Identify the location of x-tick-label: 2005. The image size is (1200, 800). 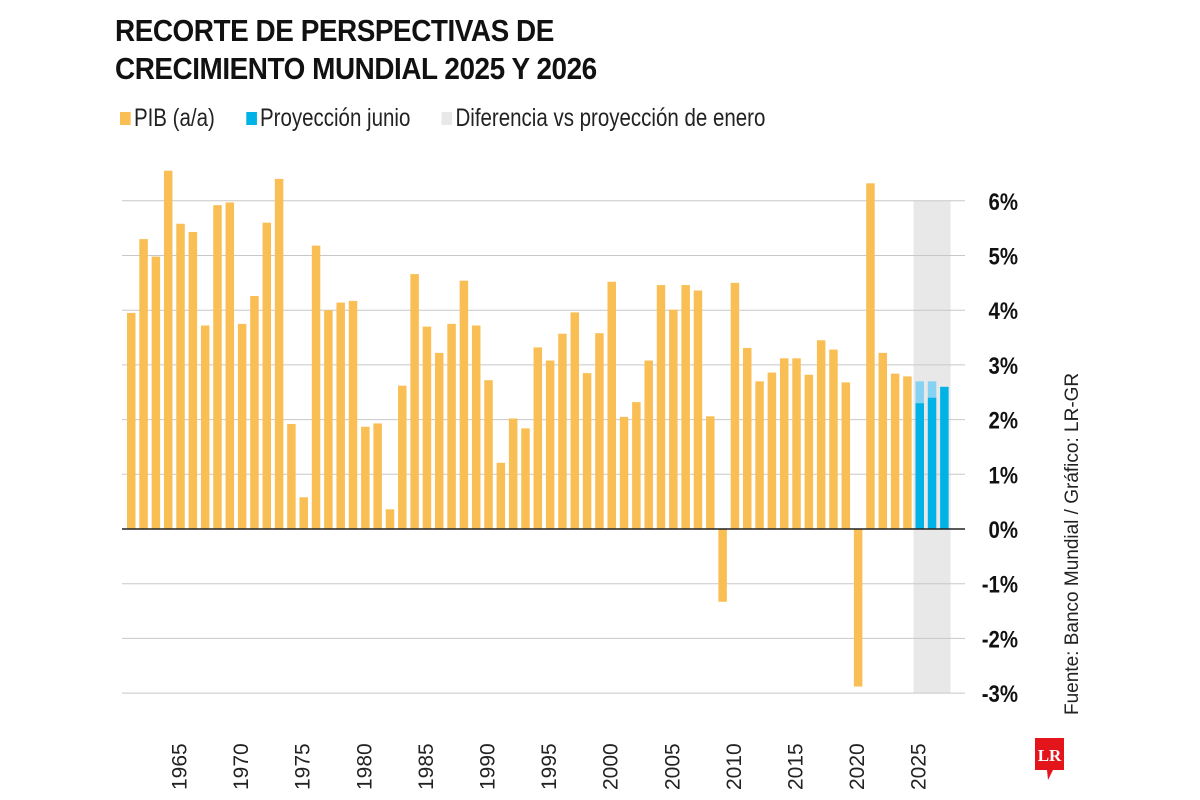
(672, 766).